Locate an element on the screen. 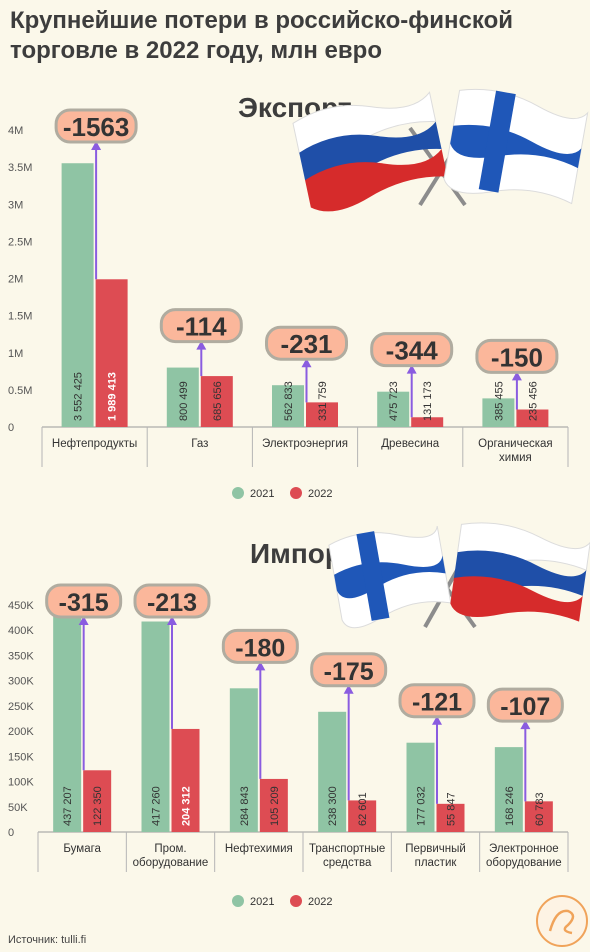 The width and height of the screenshot is (590, 952). data-label-2022: 122 350 is located at coordinates (98, 806).